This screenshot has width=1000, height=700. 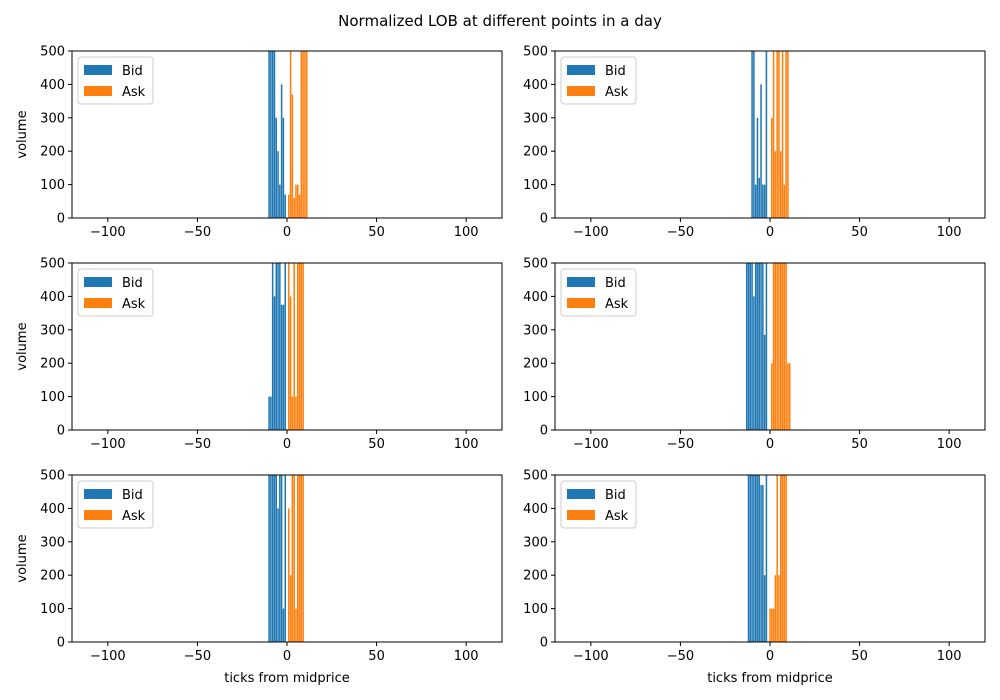 I want to click on y-axis-label: volume, so click(x=22, y=558).